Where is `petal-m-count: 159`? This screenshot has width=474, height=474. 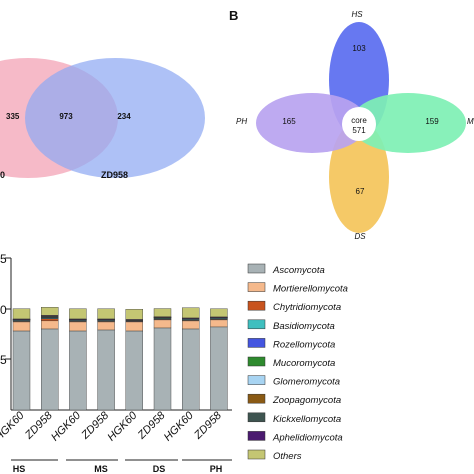
petal-m-count: 159 is located at coordinates (432, 121).